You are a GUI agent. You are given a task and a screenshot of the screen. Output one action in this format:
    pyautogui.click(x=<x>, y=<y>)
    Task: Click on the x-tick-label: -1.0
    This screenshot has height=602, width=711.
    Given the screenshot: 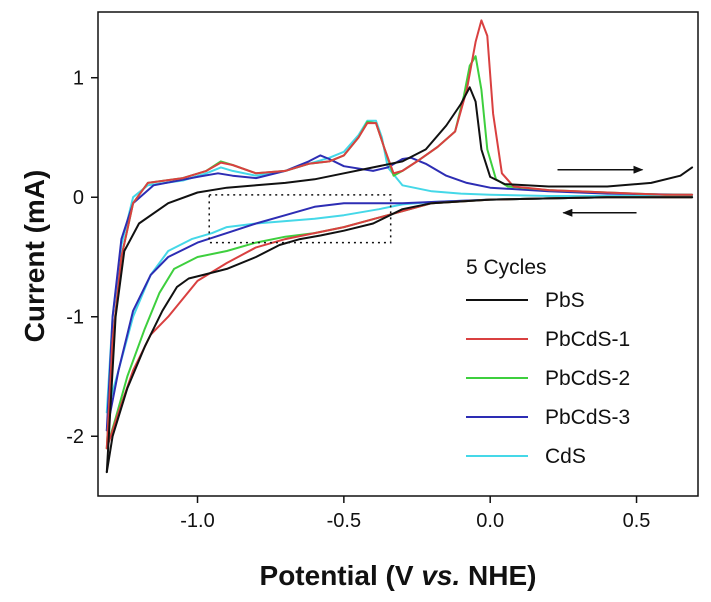 What is the action you would take?
    pyautogui.click(x=197, y=521)
    